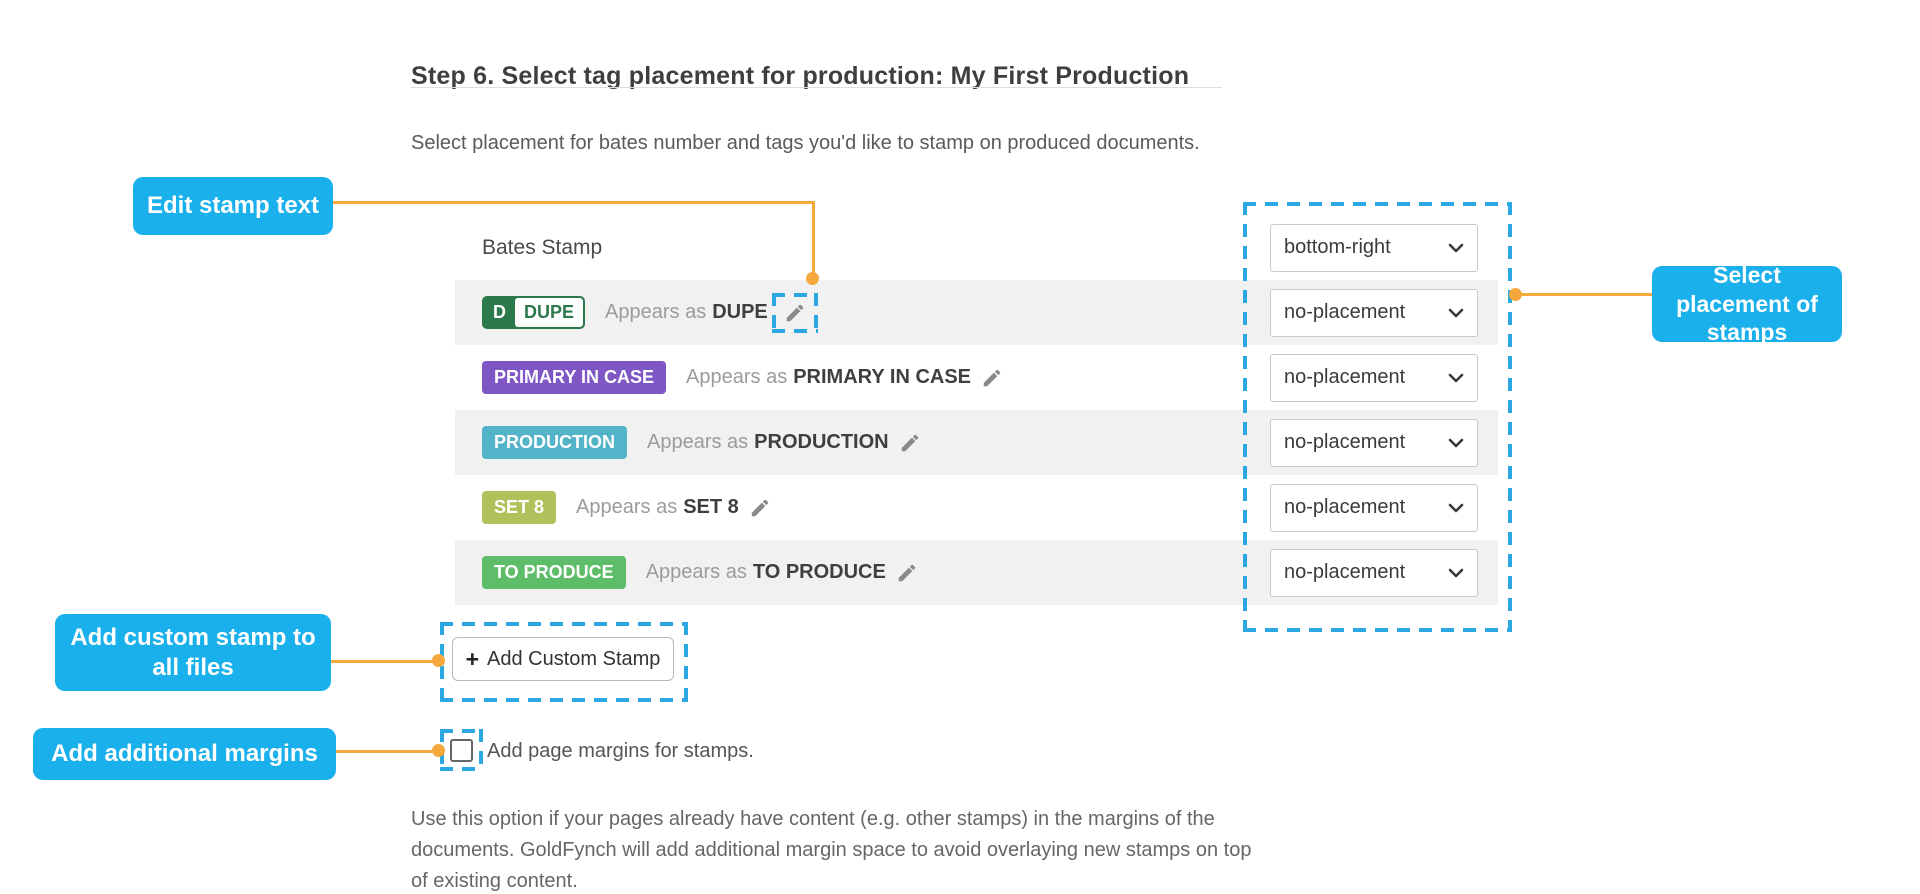 This screenshot has width=1920, height=894. I want to click on tag-badge-initial: D, so click(499, 312).